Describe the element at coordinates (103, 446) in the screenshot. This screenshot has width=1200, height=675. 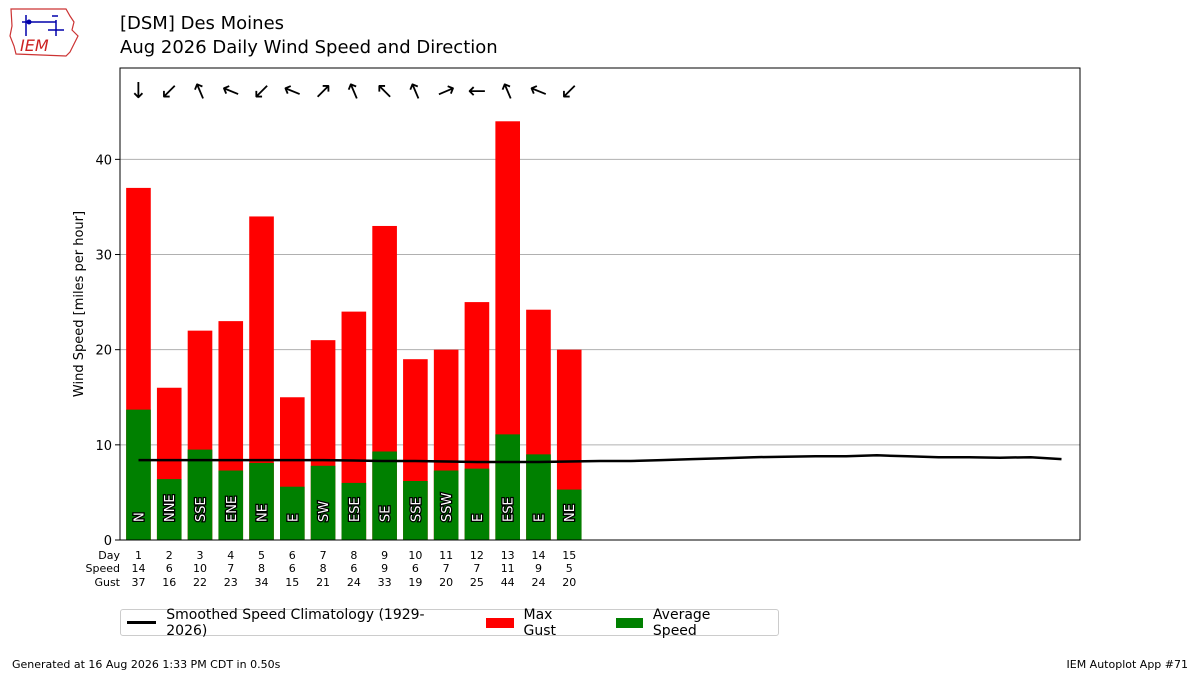
I see `y-tick-label: 10` at that location.